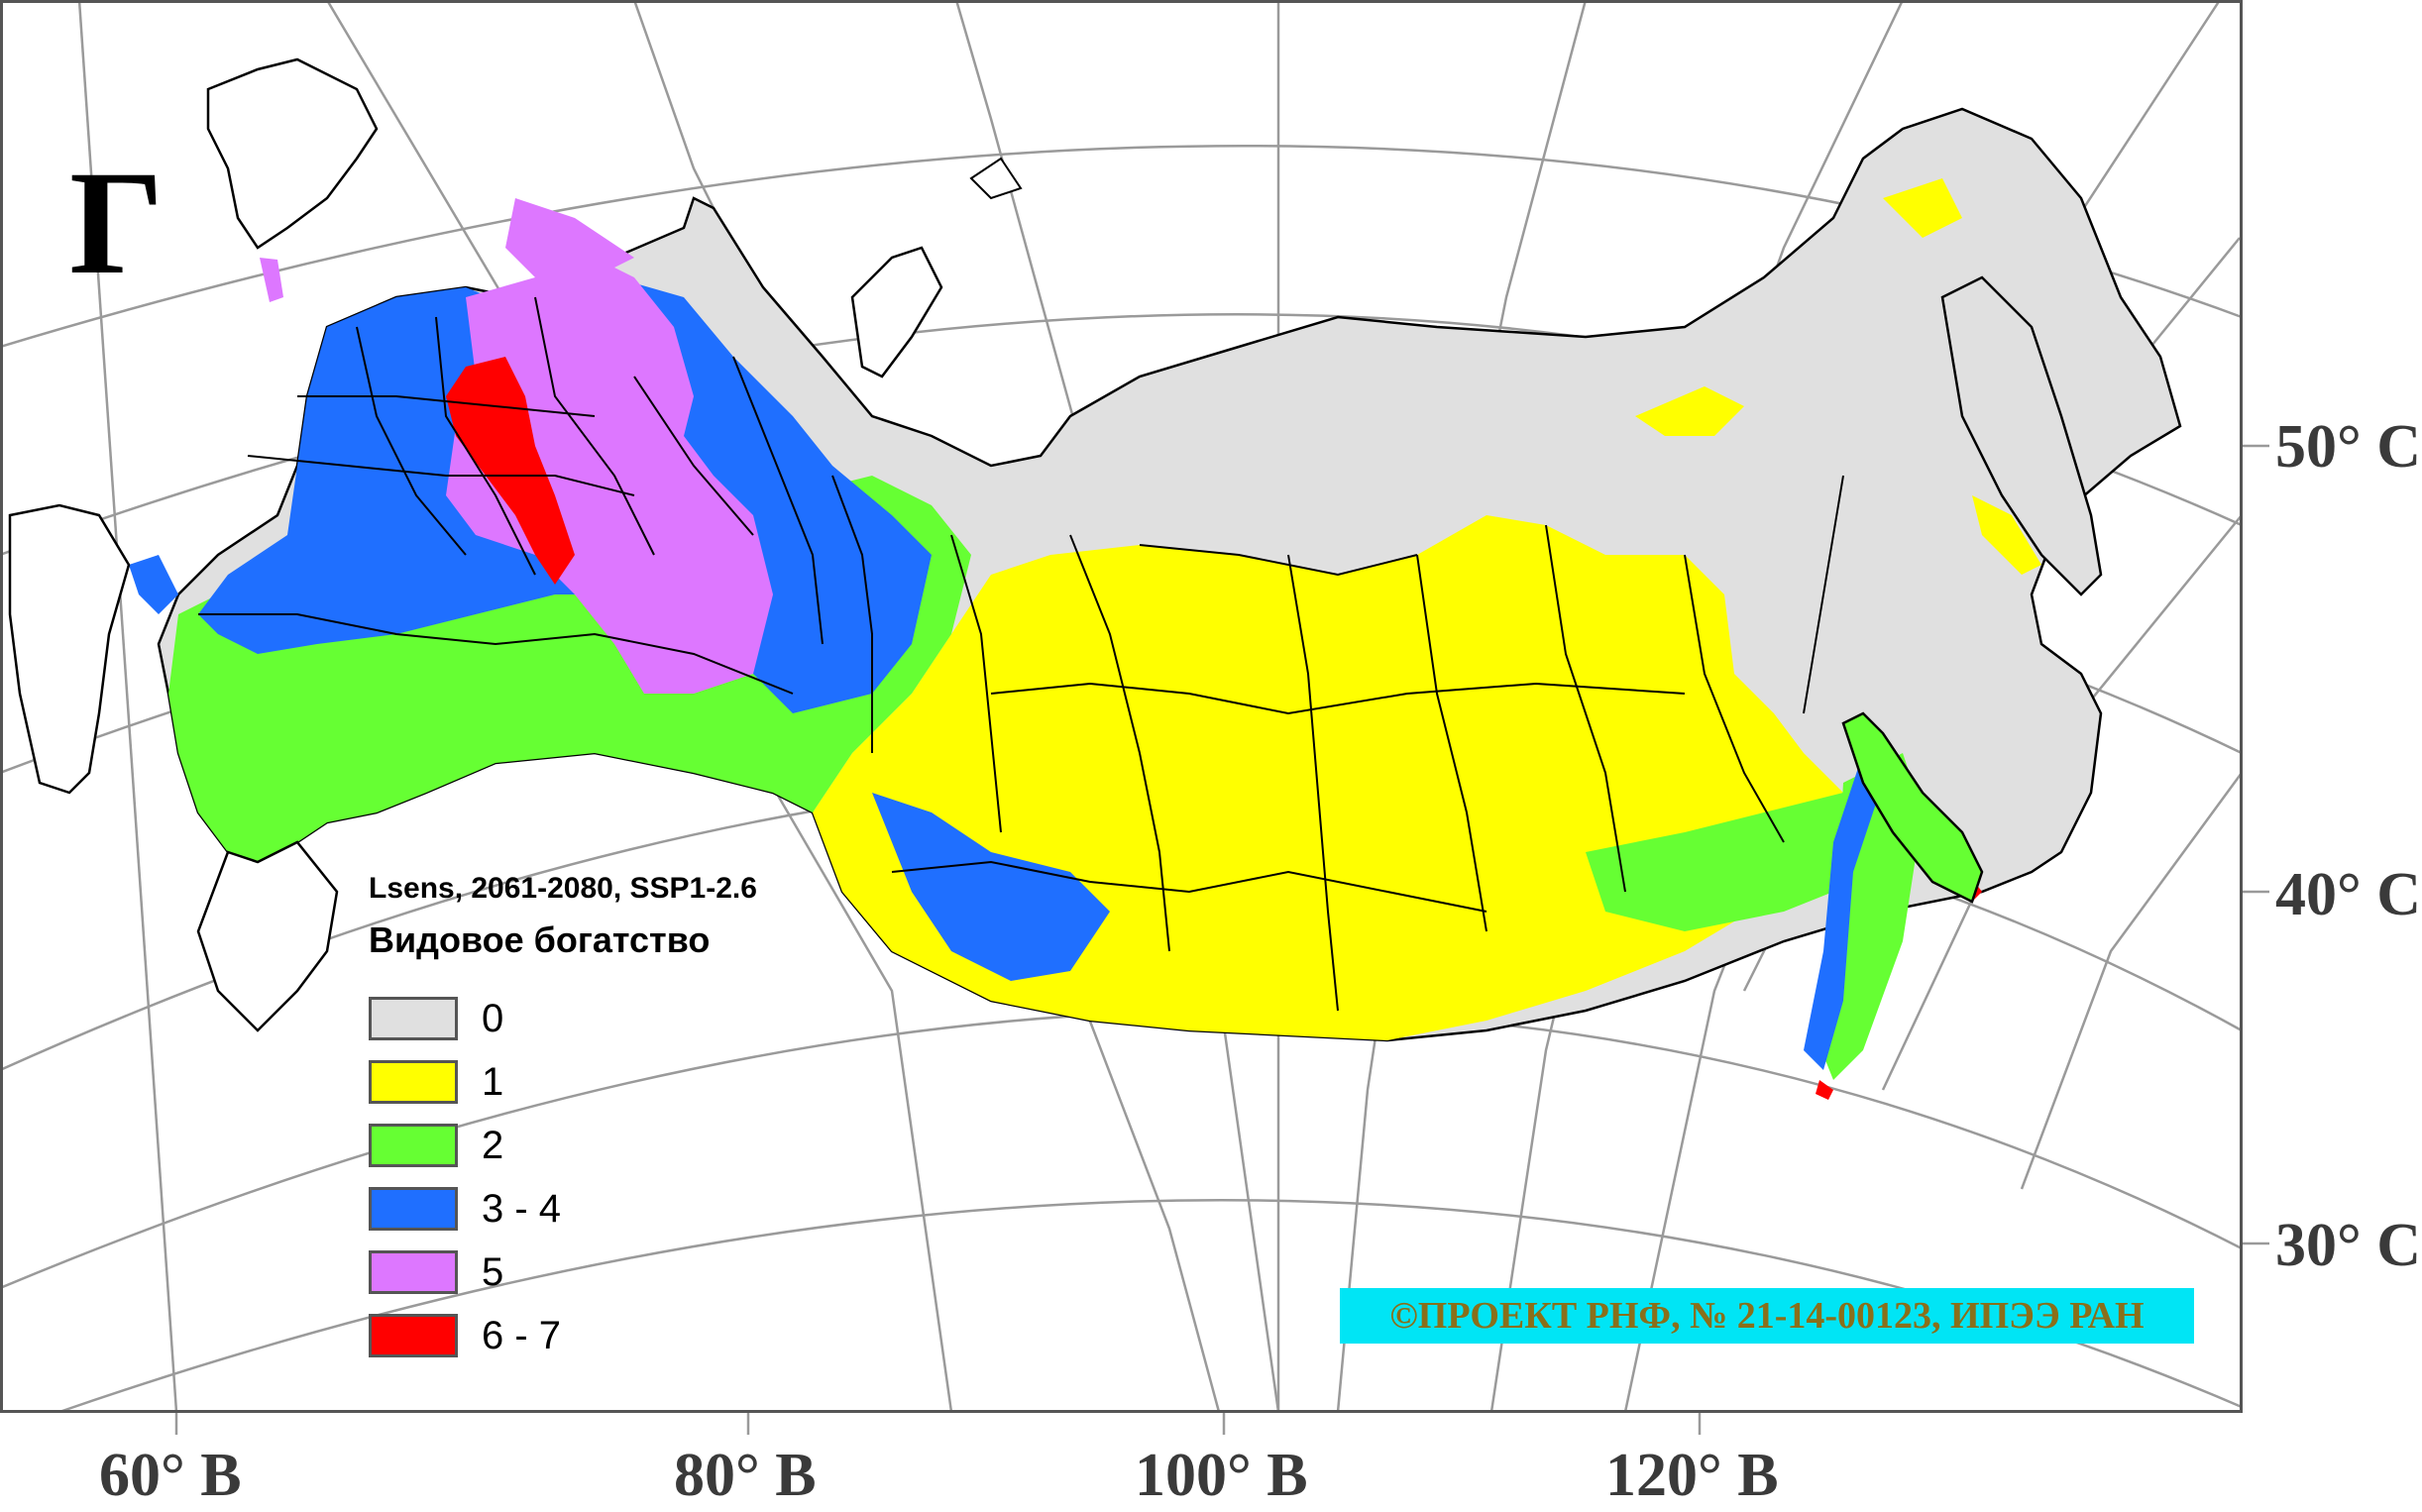 The image size is (2422, 1512). I want to click on lon-label-60: 60° В, so click(170, 1476).